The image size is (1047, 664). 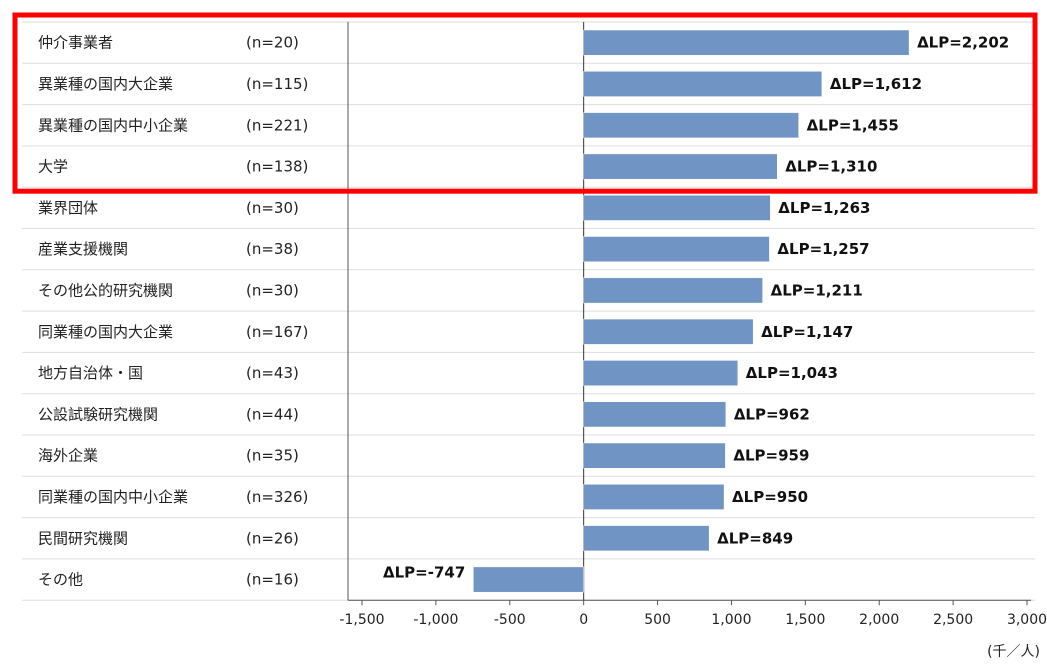 I want to click on value-label: ΔLP=1,310, so click(x=831, y=167).